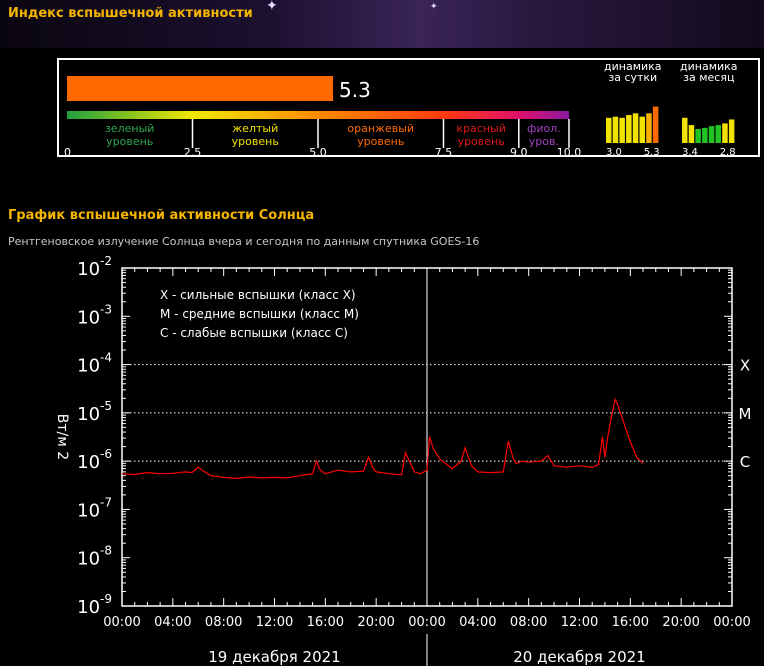  Describe the element at coordinates (94, 557) in the screenshot. I see `y-tick-label: 10⁻⁸` at that location.